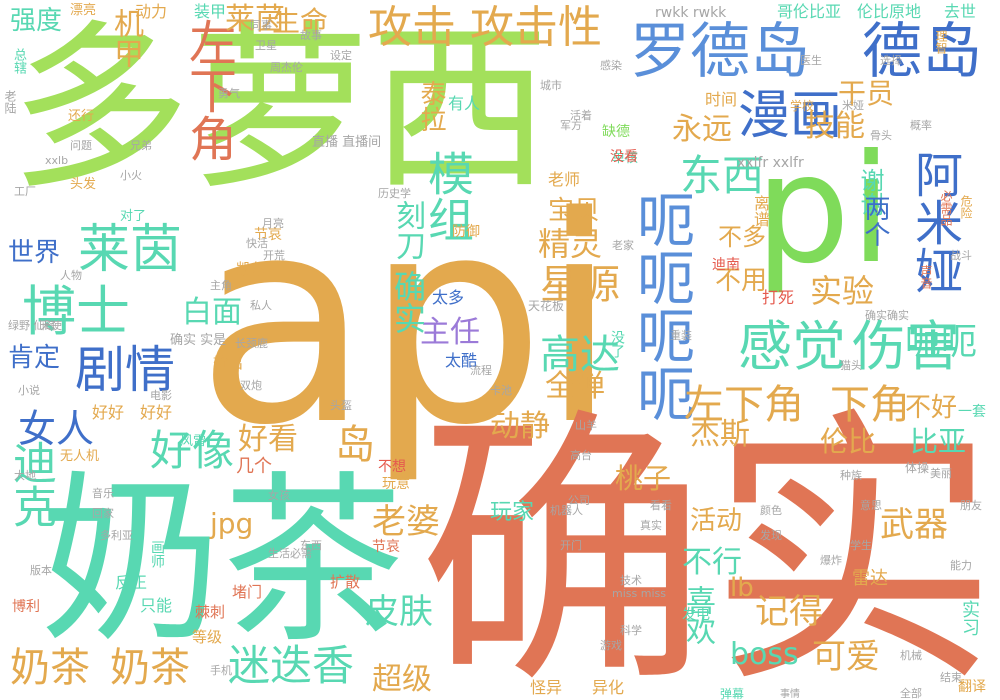  Describe the element at coordinates (407, 230) in the screenshot. I see `cloud-word-kedao: 刻刀` at that location.